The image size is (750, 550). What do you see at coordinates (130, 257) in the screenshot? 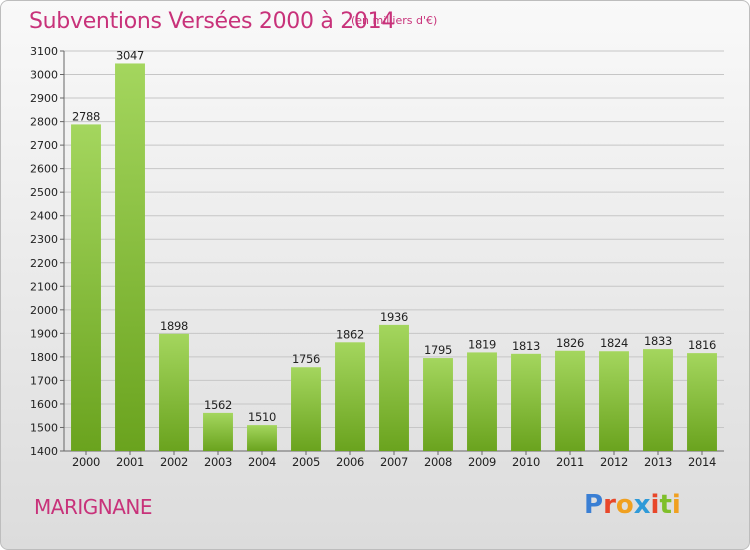
I see `bar-2001` at bounding box center [130, 257].